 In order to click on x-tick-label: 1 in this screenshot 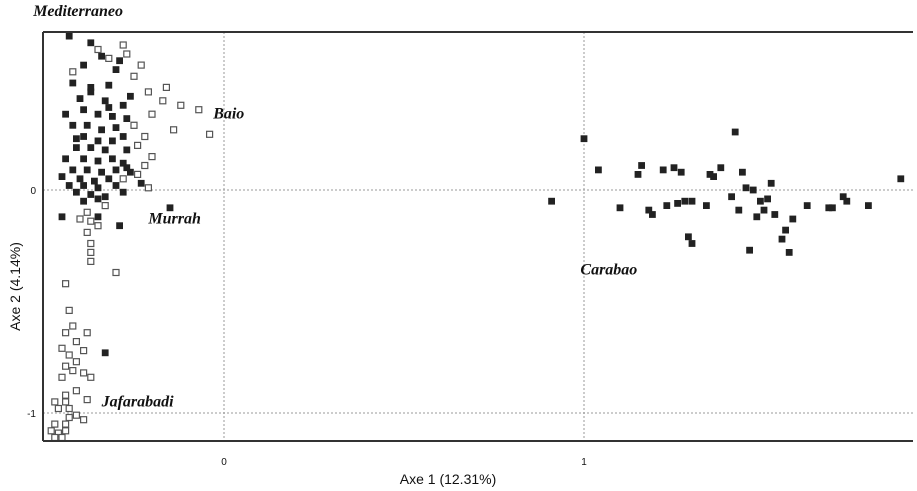, I will do `click(584, 462)`.